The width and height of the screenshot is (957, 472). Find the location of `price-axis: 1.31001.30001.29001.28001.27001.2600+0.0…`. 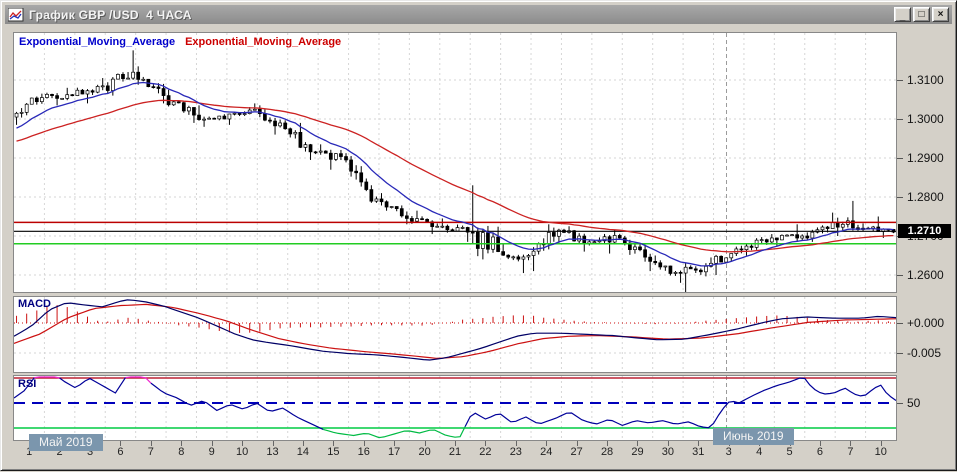

price-axis: 1.31001.30001.29001.28001.27001.2600+0.0… is located at coordinates (927, 236).